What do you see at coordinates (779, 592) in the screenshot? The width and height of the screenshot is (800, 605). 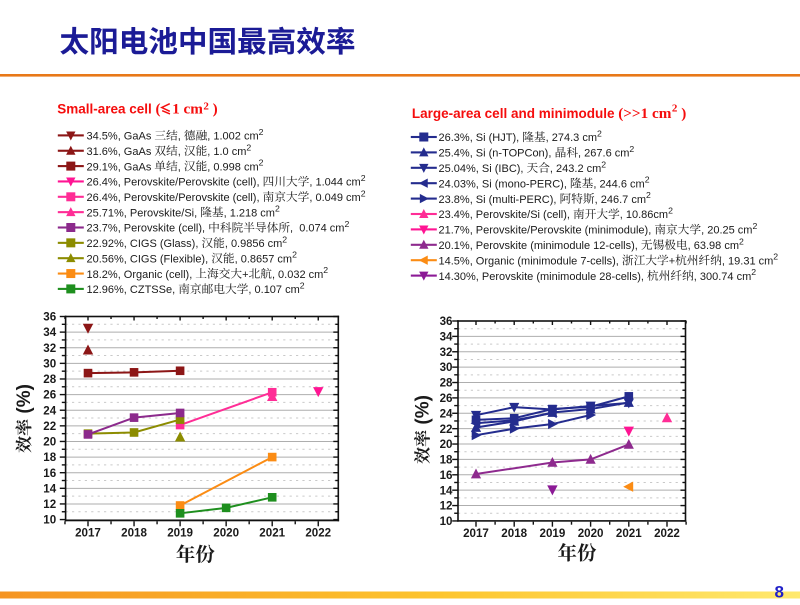 I see `svg-text: 8` at bounding box center [779, 592].